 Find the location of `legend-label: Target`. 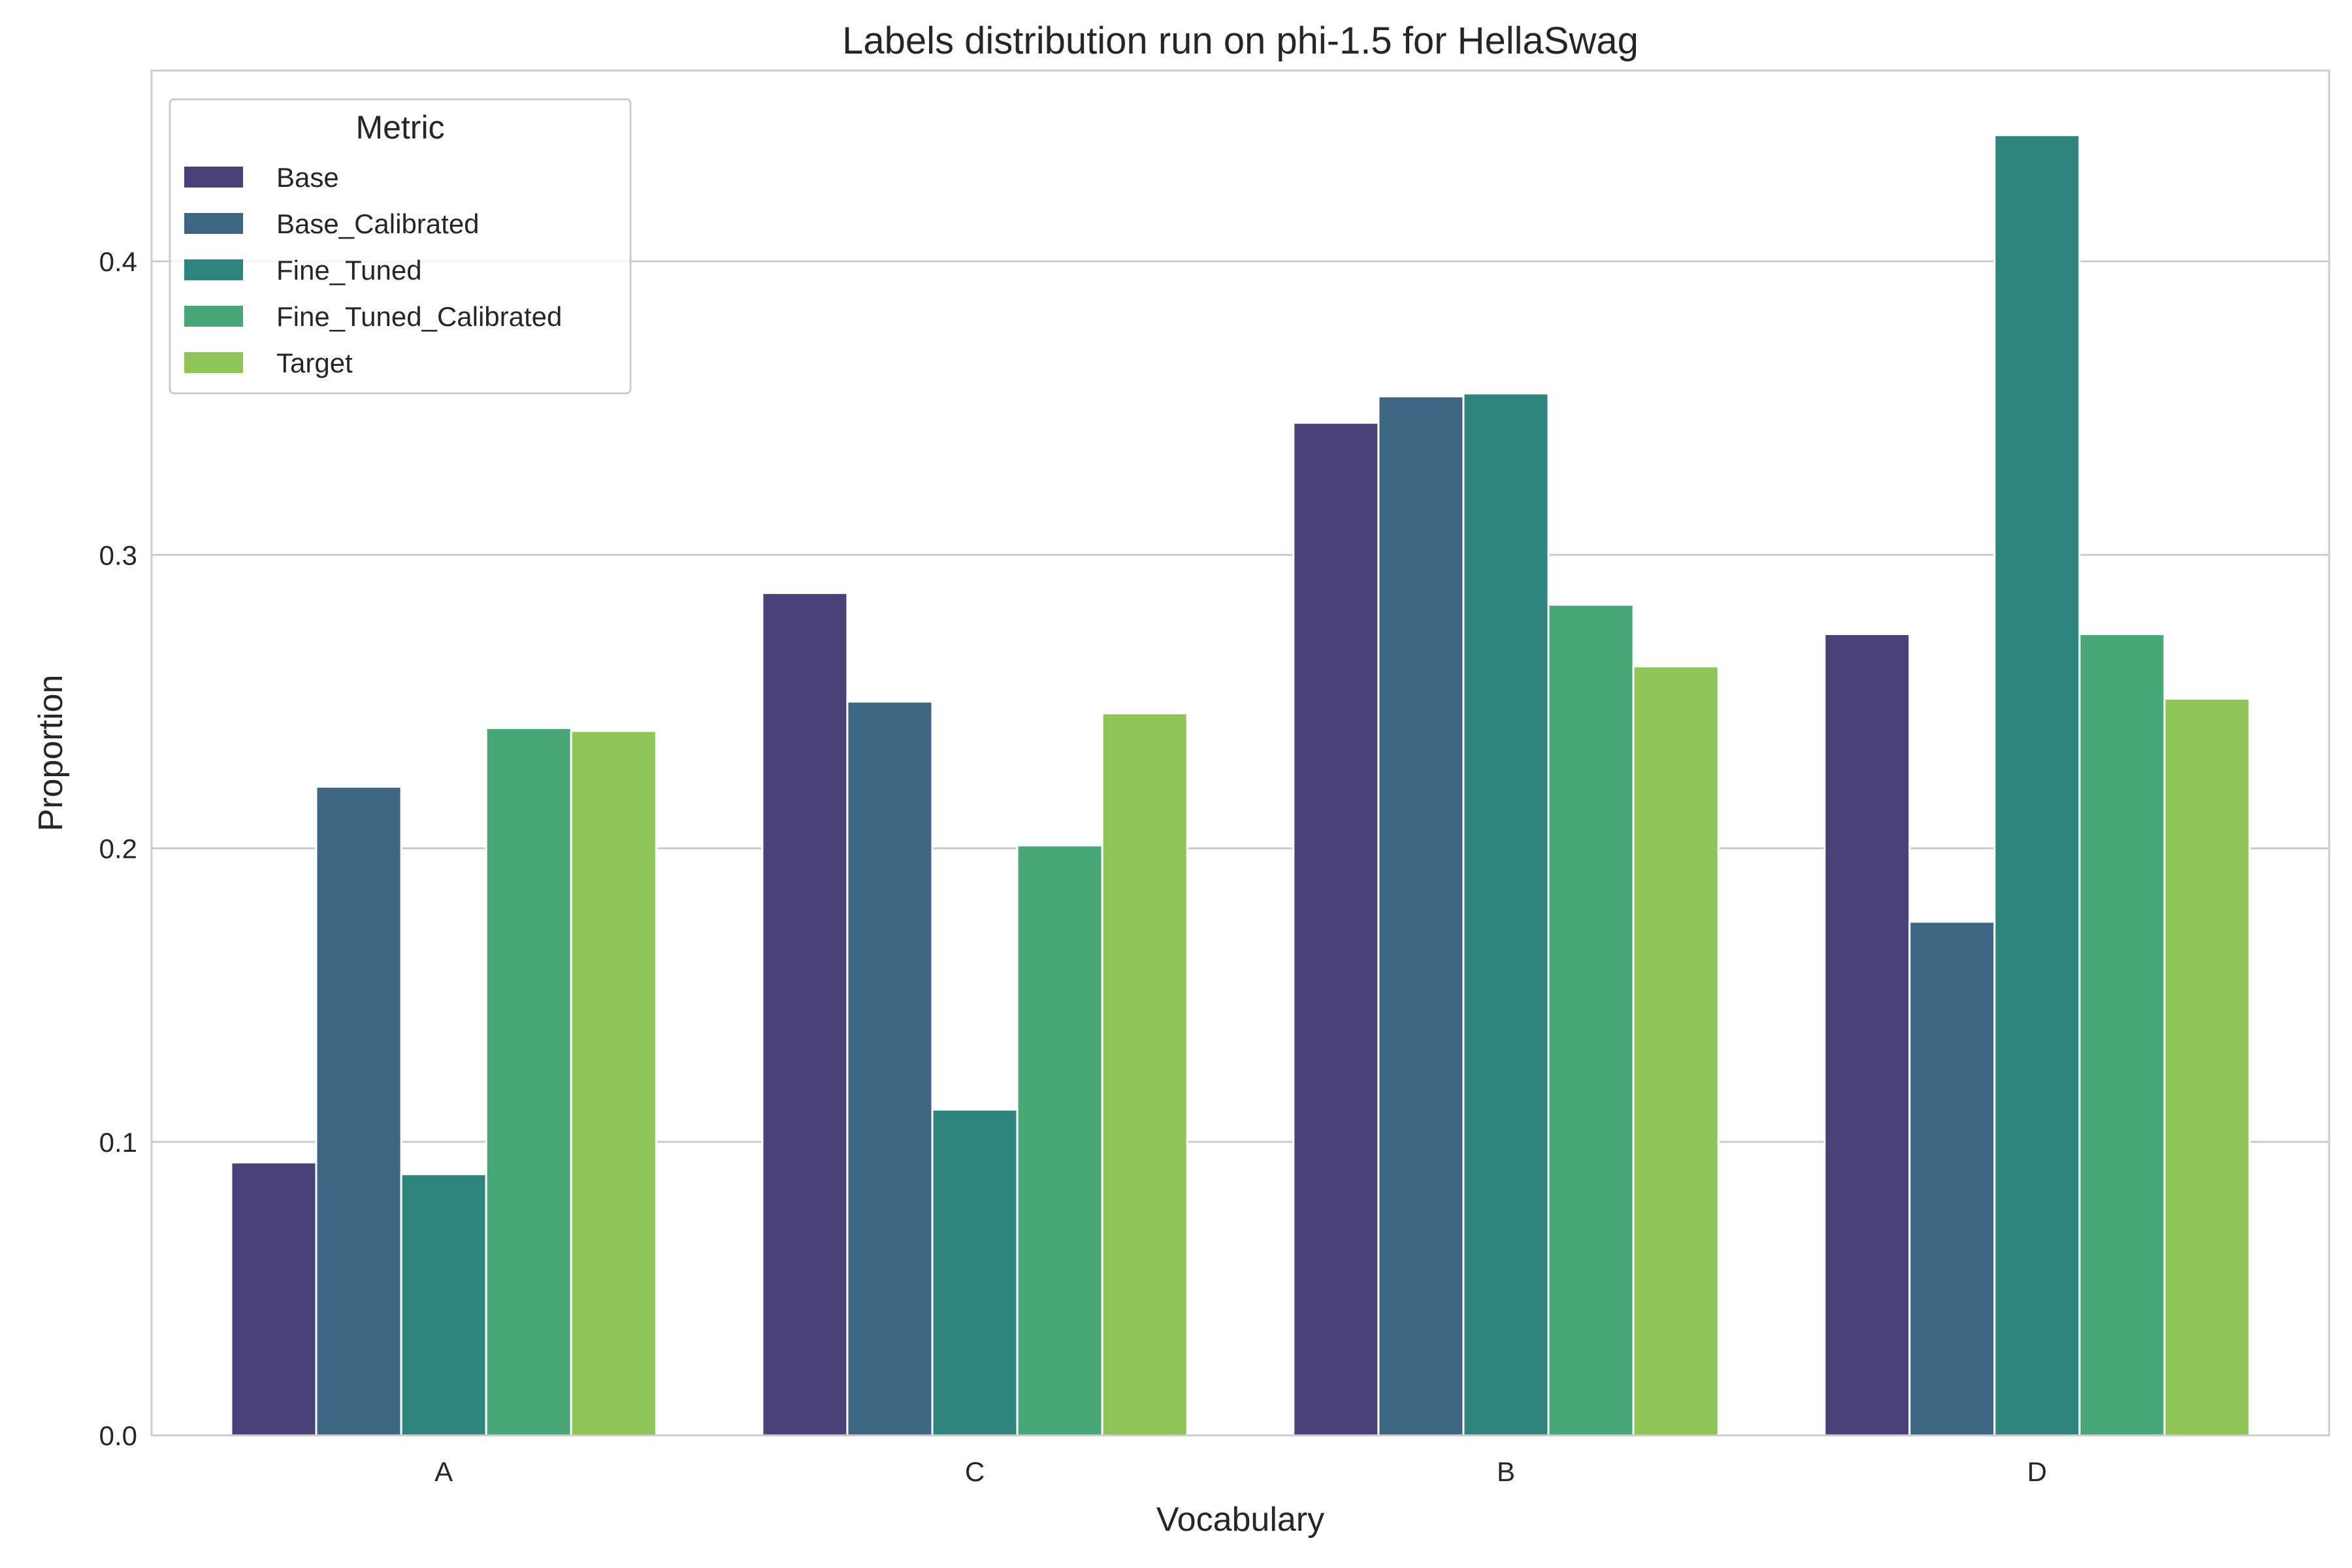

legend-label: Target is located at coordinates (314, 363).